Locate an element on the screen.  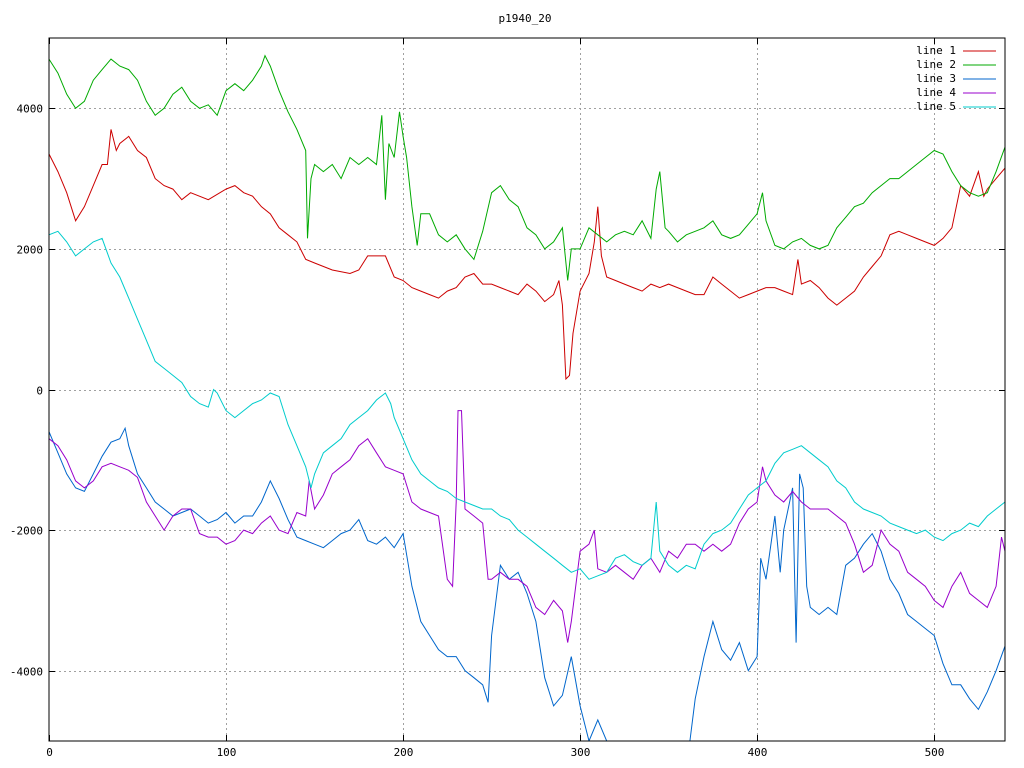
x-tick-label: 0 is located at coordinates (49, 752).